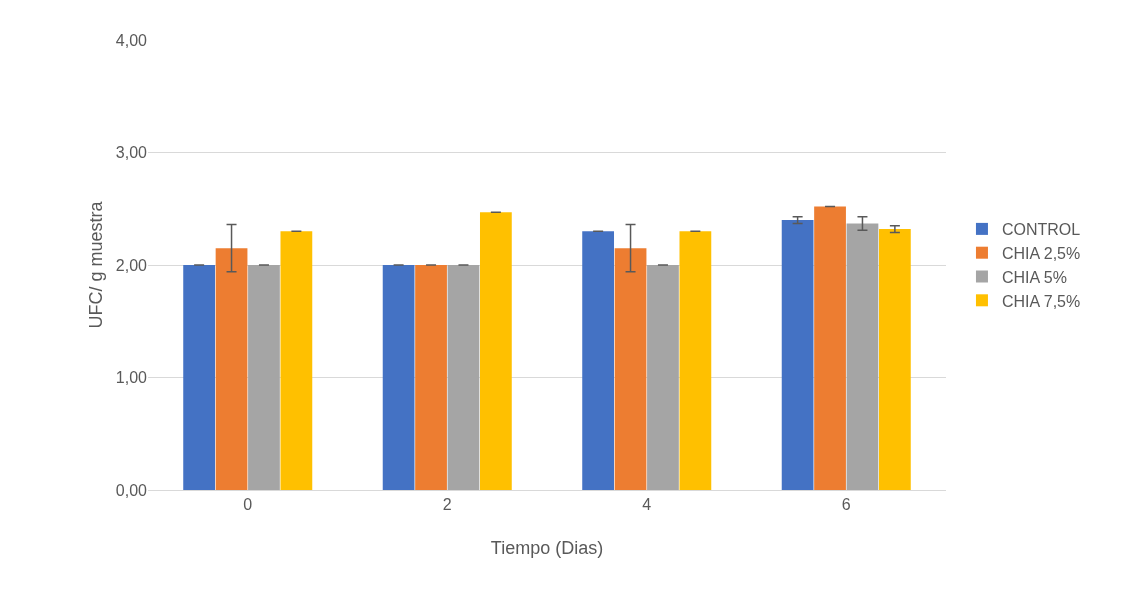 This screenshot has height=605, width=1131. What do you see at coordinates (96, 264) in the screenshot?
I see `y-axis-title: UFC/ g muestra` at bounding box center [96, 264].